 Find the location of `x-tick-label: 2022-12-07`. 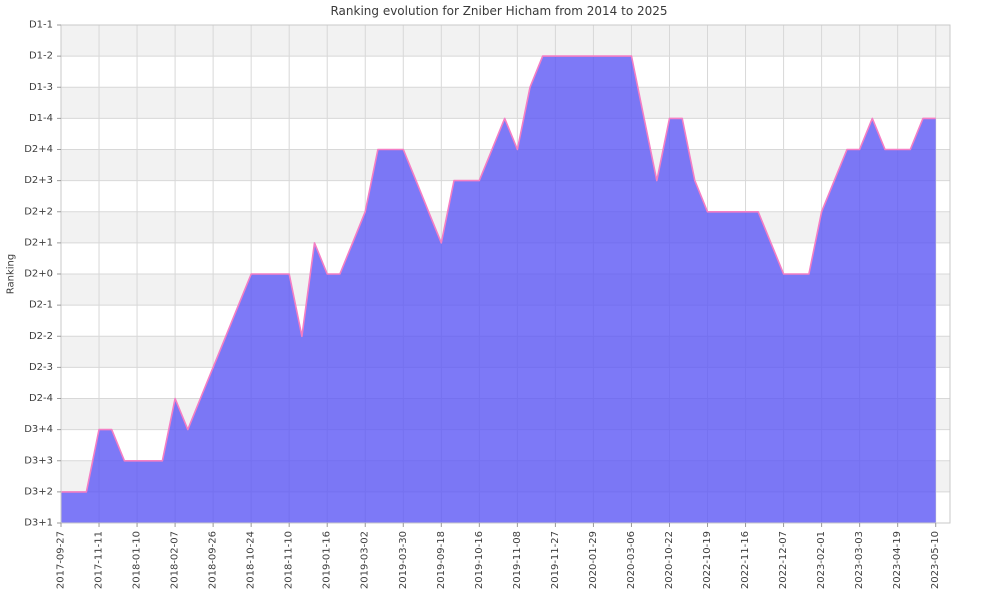

x-tick-label: 2022-12-07 is located at coordinates (783, 560).